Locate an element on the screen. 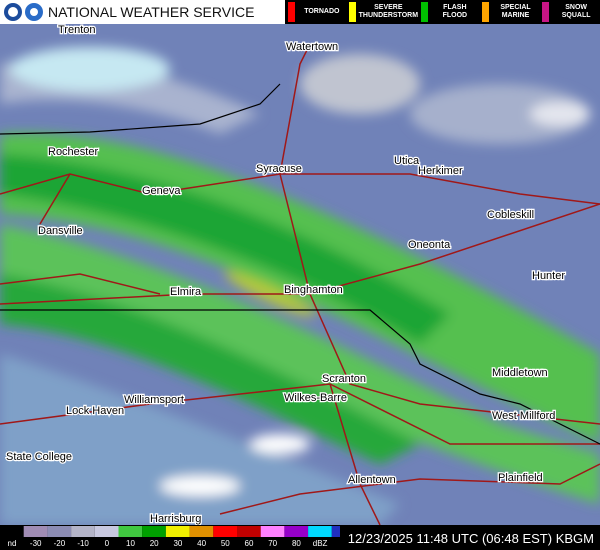  scale-tick-label: -20 is located at coordinates (60, 543).